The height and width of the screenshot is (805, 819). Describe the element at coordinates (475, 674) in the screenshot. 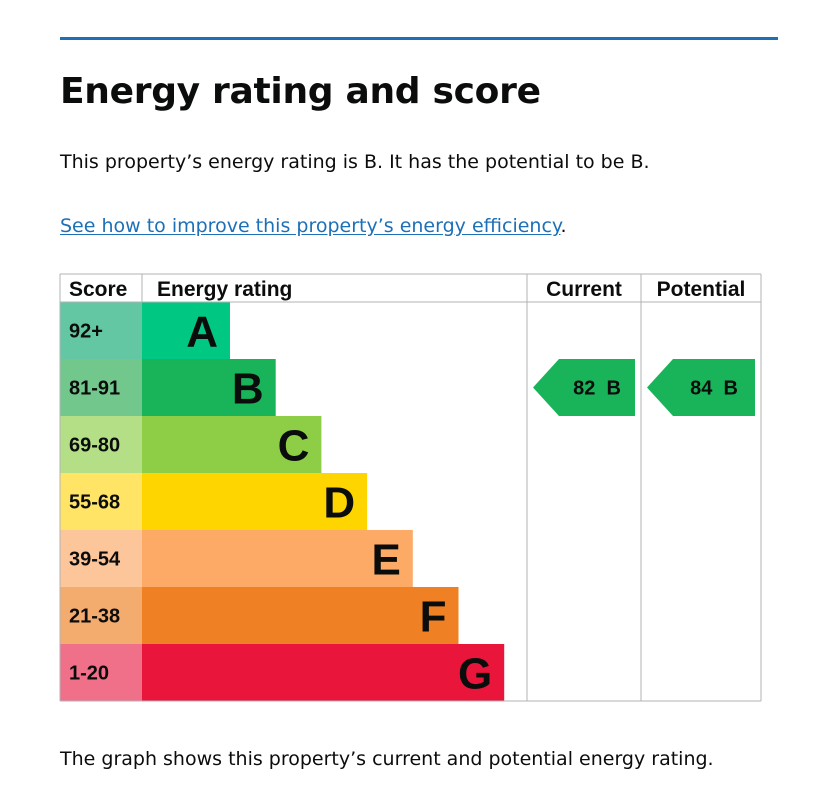

I see `band-letter-g: G` at that location.